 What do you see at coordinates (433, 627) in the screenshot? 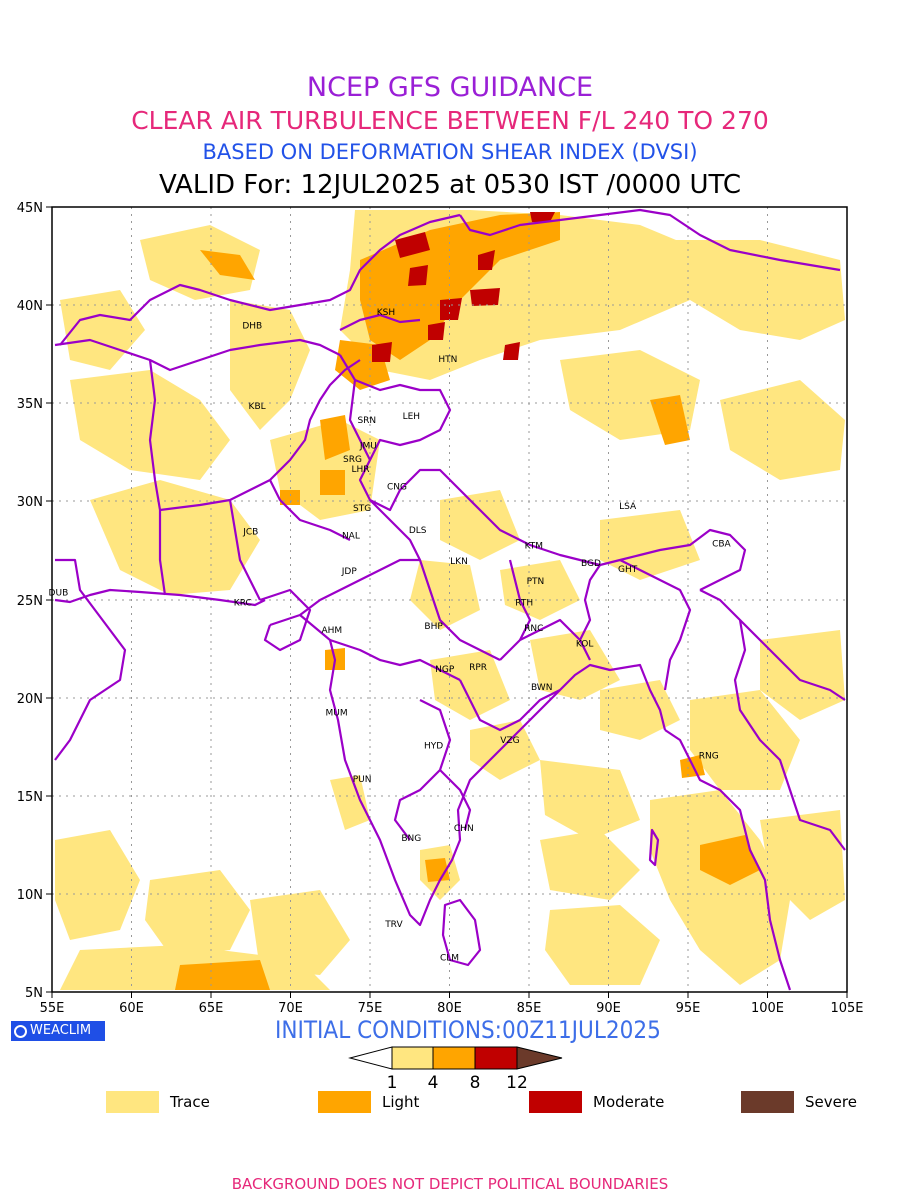
I see `station-label-bhp: BHP` at bounding box center [433, 627].